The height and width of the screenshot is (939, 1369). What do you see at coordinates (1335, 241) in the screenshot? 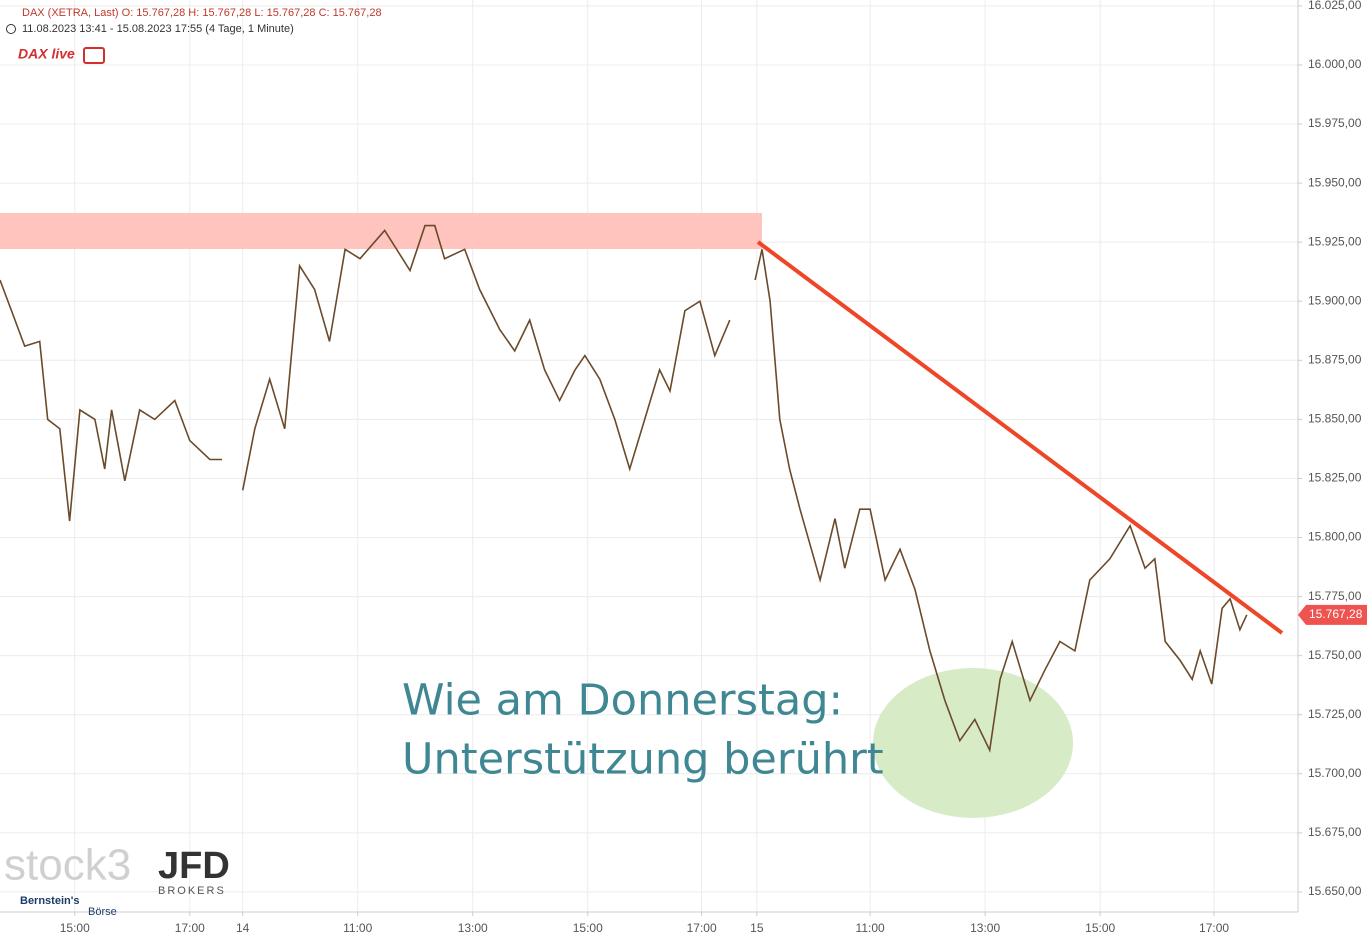
I see `y-tick-label: 15.925,00` at bounding box center [1335, 241].